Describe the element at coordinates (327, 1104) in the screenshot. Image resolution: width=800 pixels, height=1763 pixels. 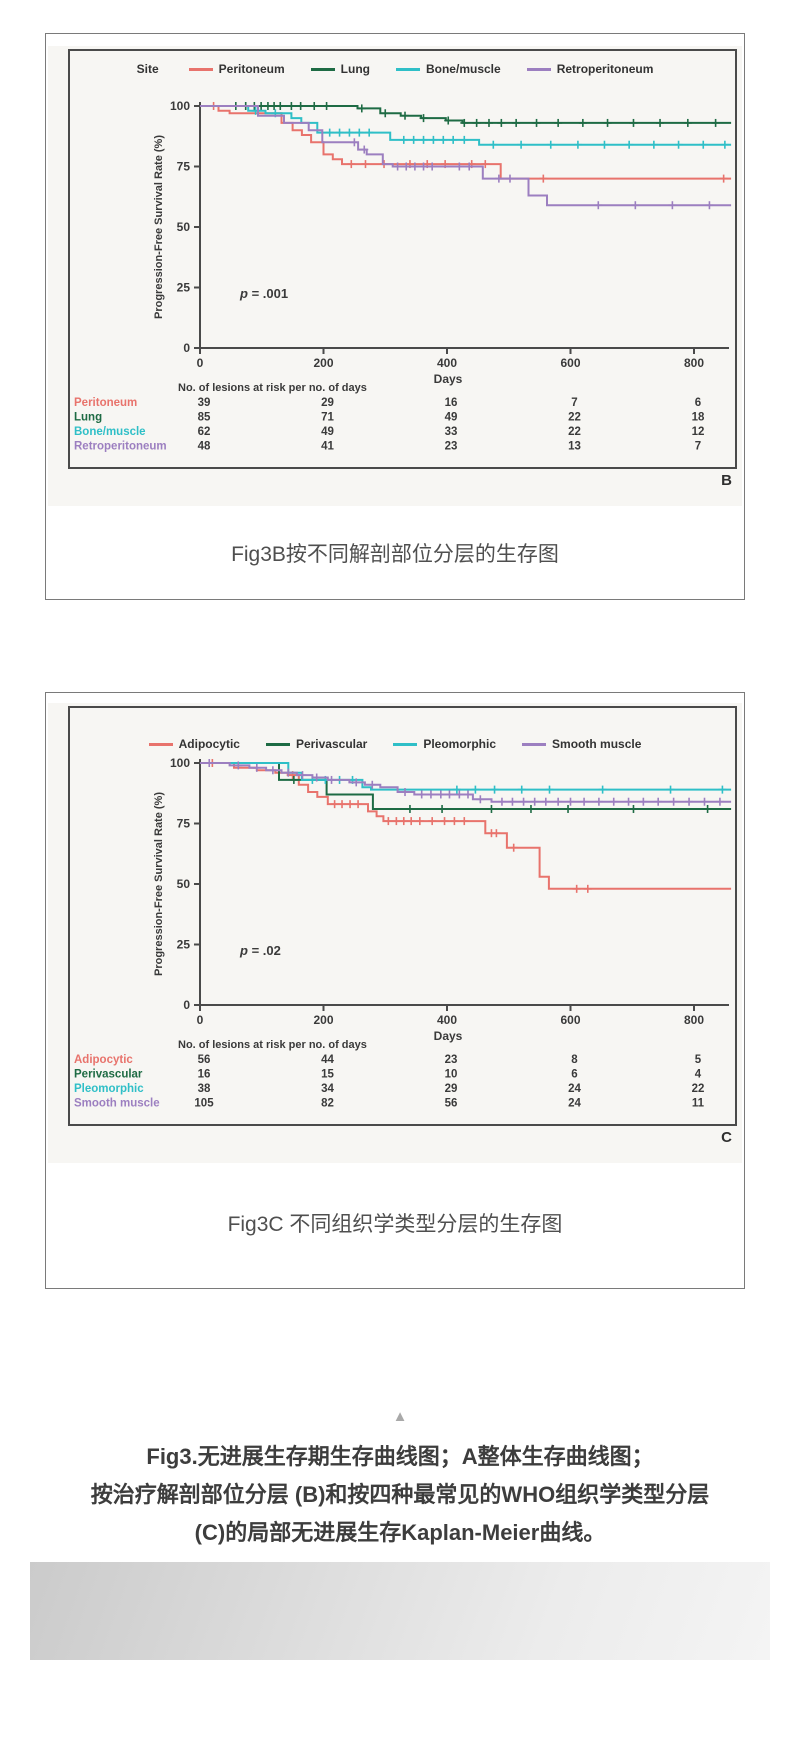
I see `risk-value: 82` at that location.